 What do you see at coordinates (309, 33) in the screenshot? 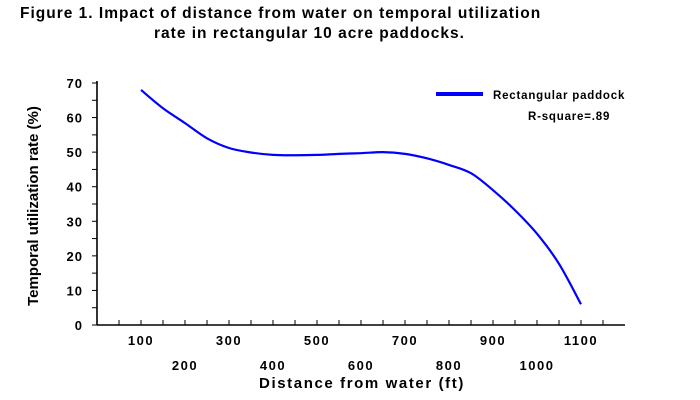
I see `title-line-2: rate in rectangular 10 acre paddocks.` at bounding box center [309, 33].